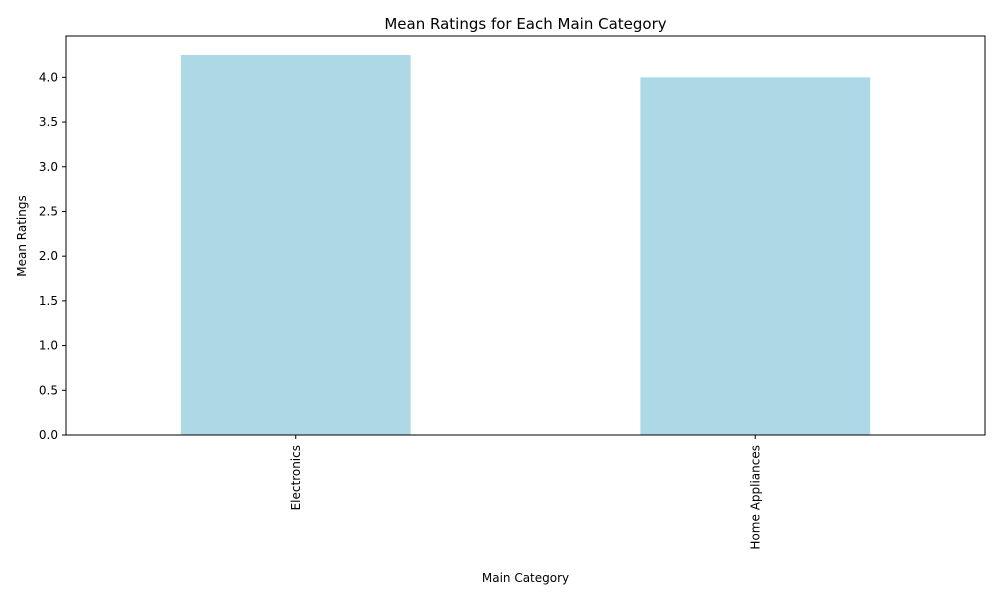  I want to click on y-tick-label: 2.0, so click(48, 256).